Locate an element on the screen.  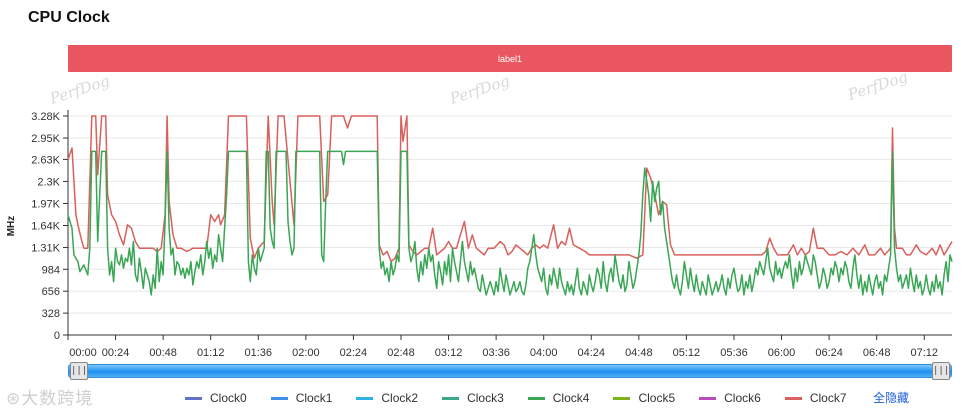
legend-item-clock5: Clock5 is located at coordinates (644, 398).